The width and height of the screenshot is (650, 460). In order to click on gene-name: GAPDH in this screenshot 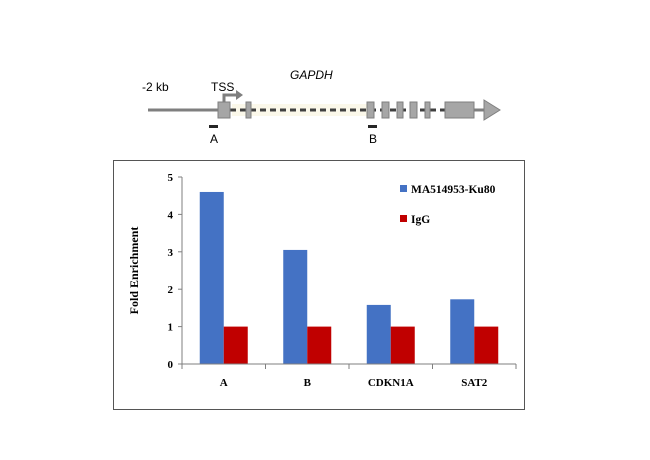, I will do `click(311, 75)`.